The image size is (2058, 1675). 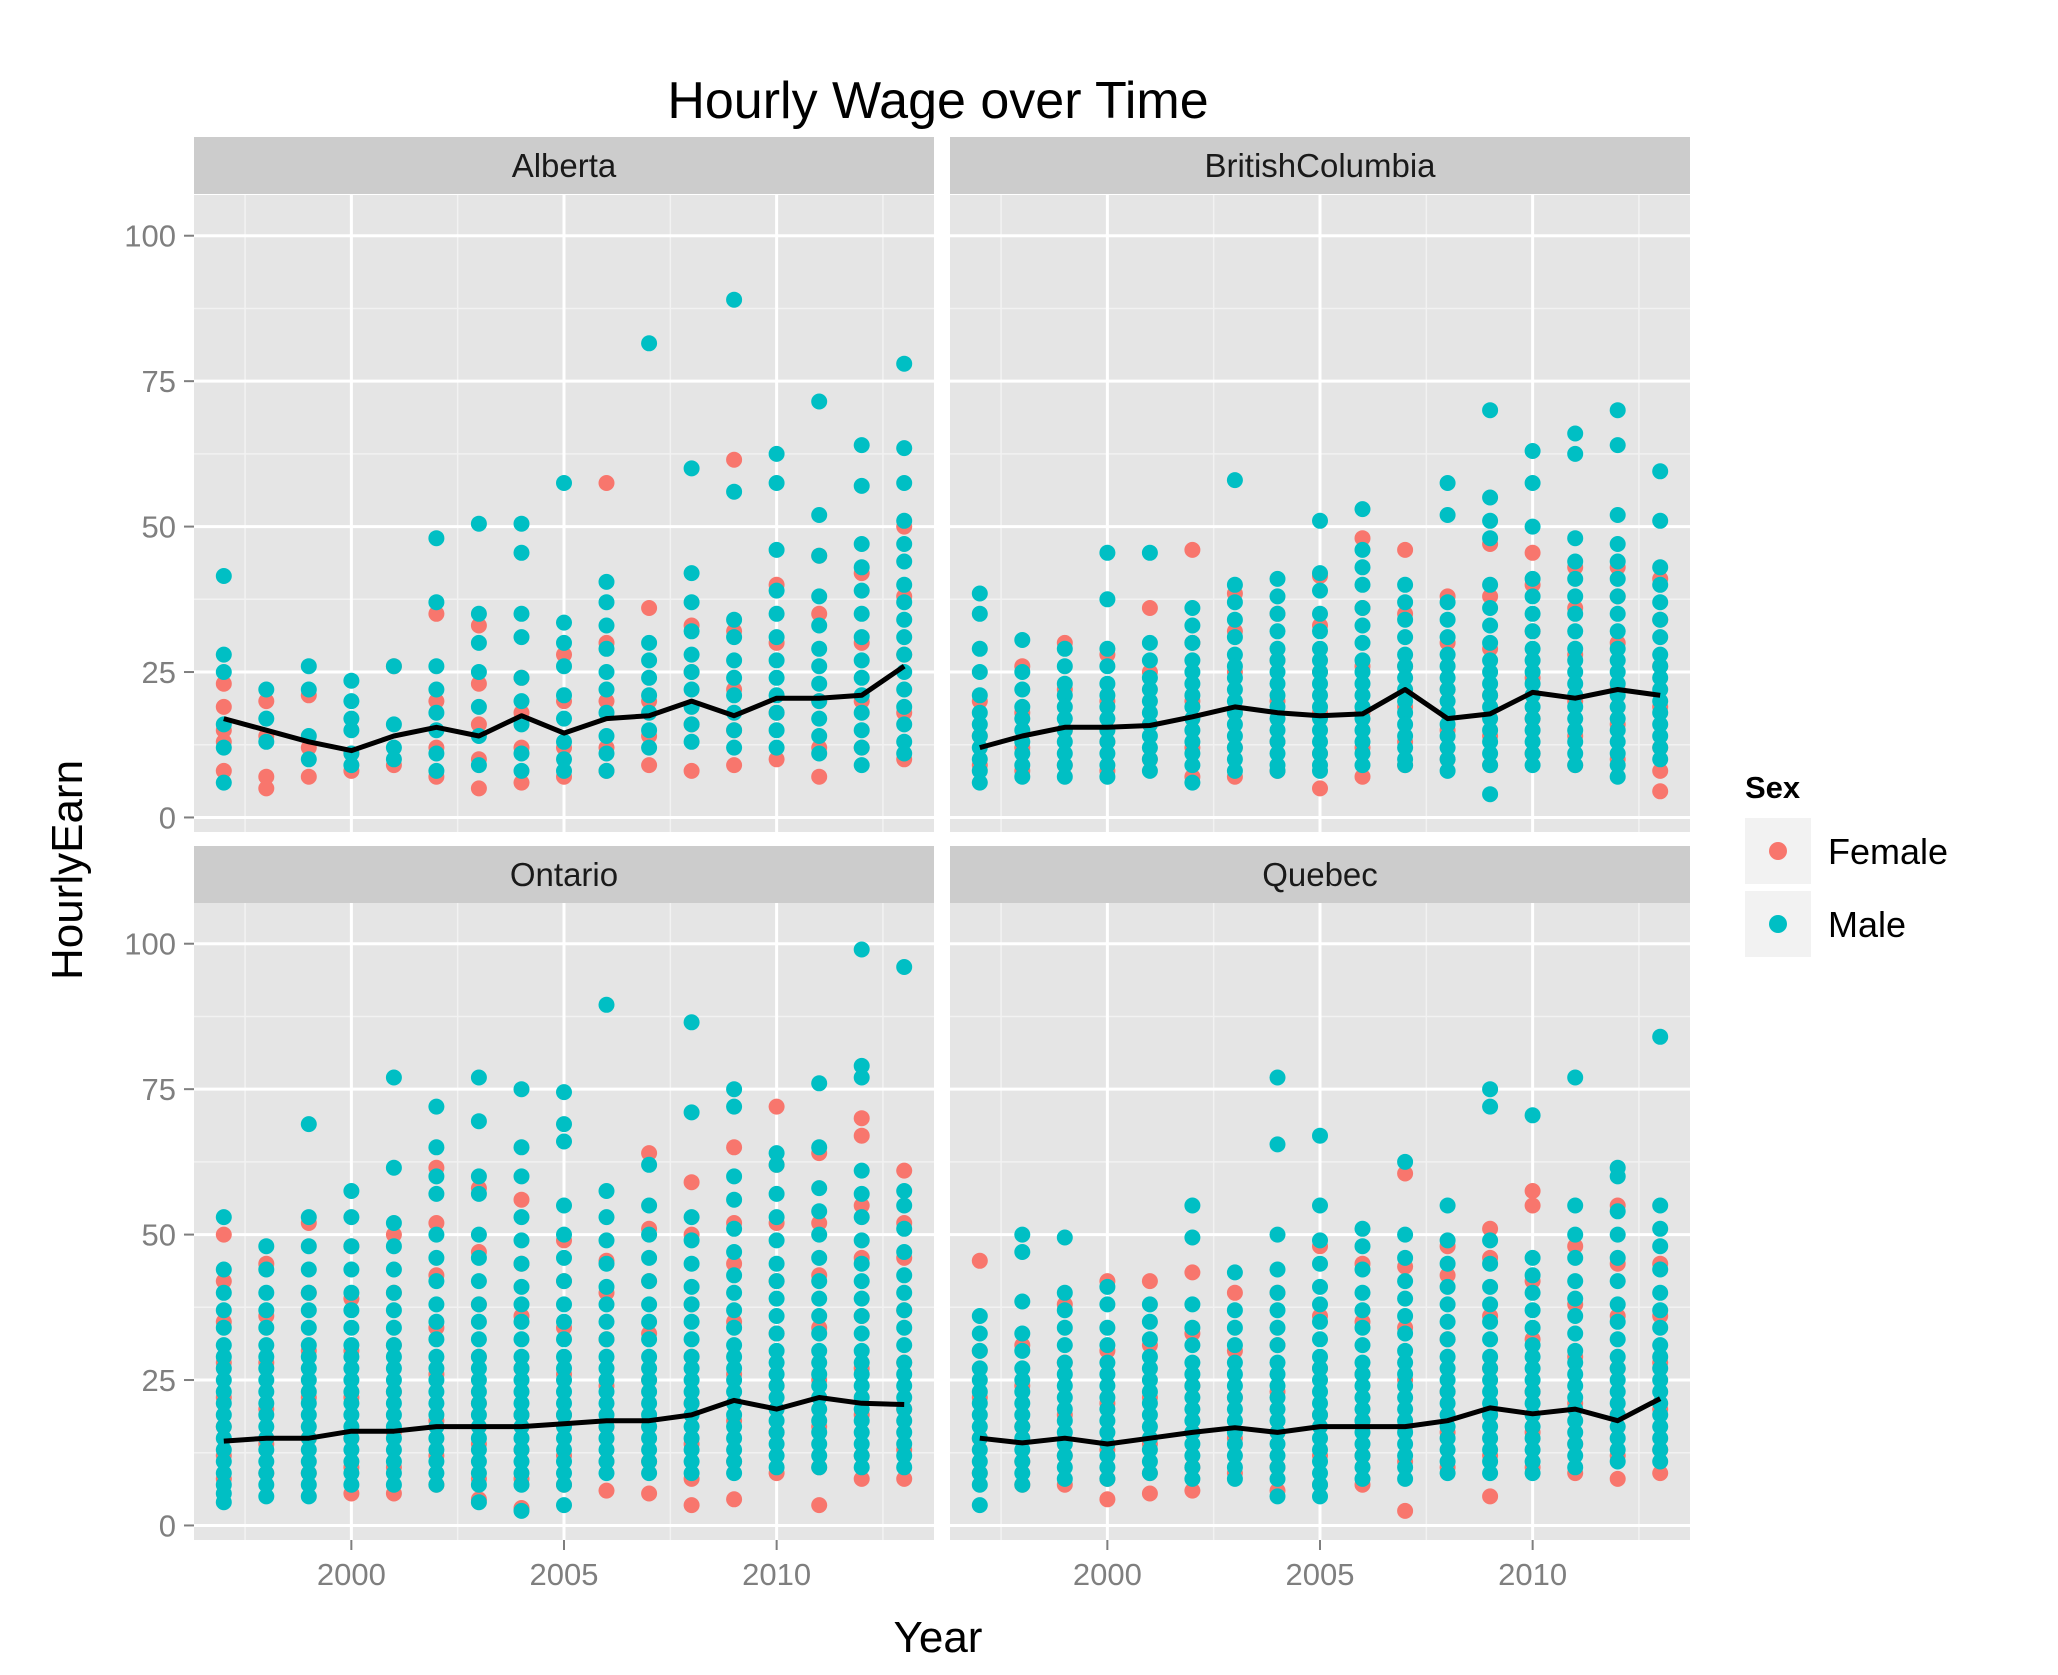 I want to click on summary-line-ontario, so click(x=564, y=1419).